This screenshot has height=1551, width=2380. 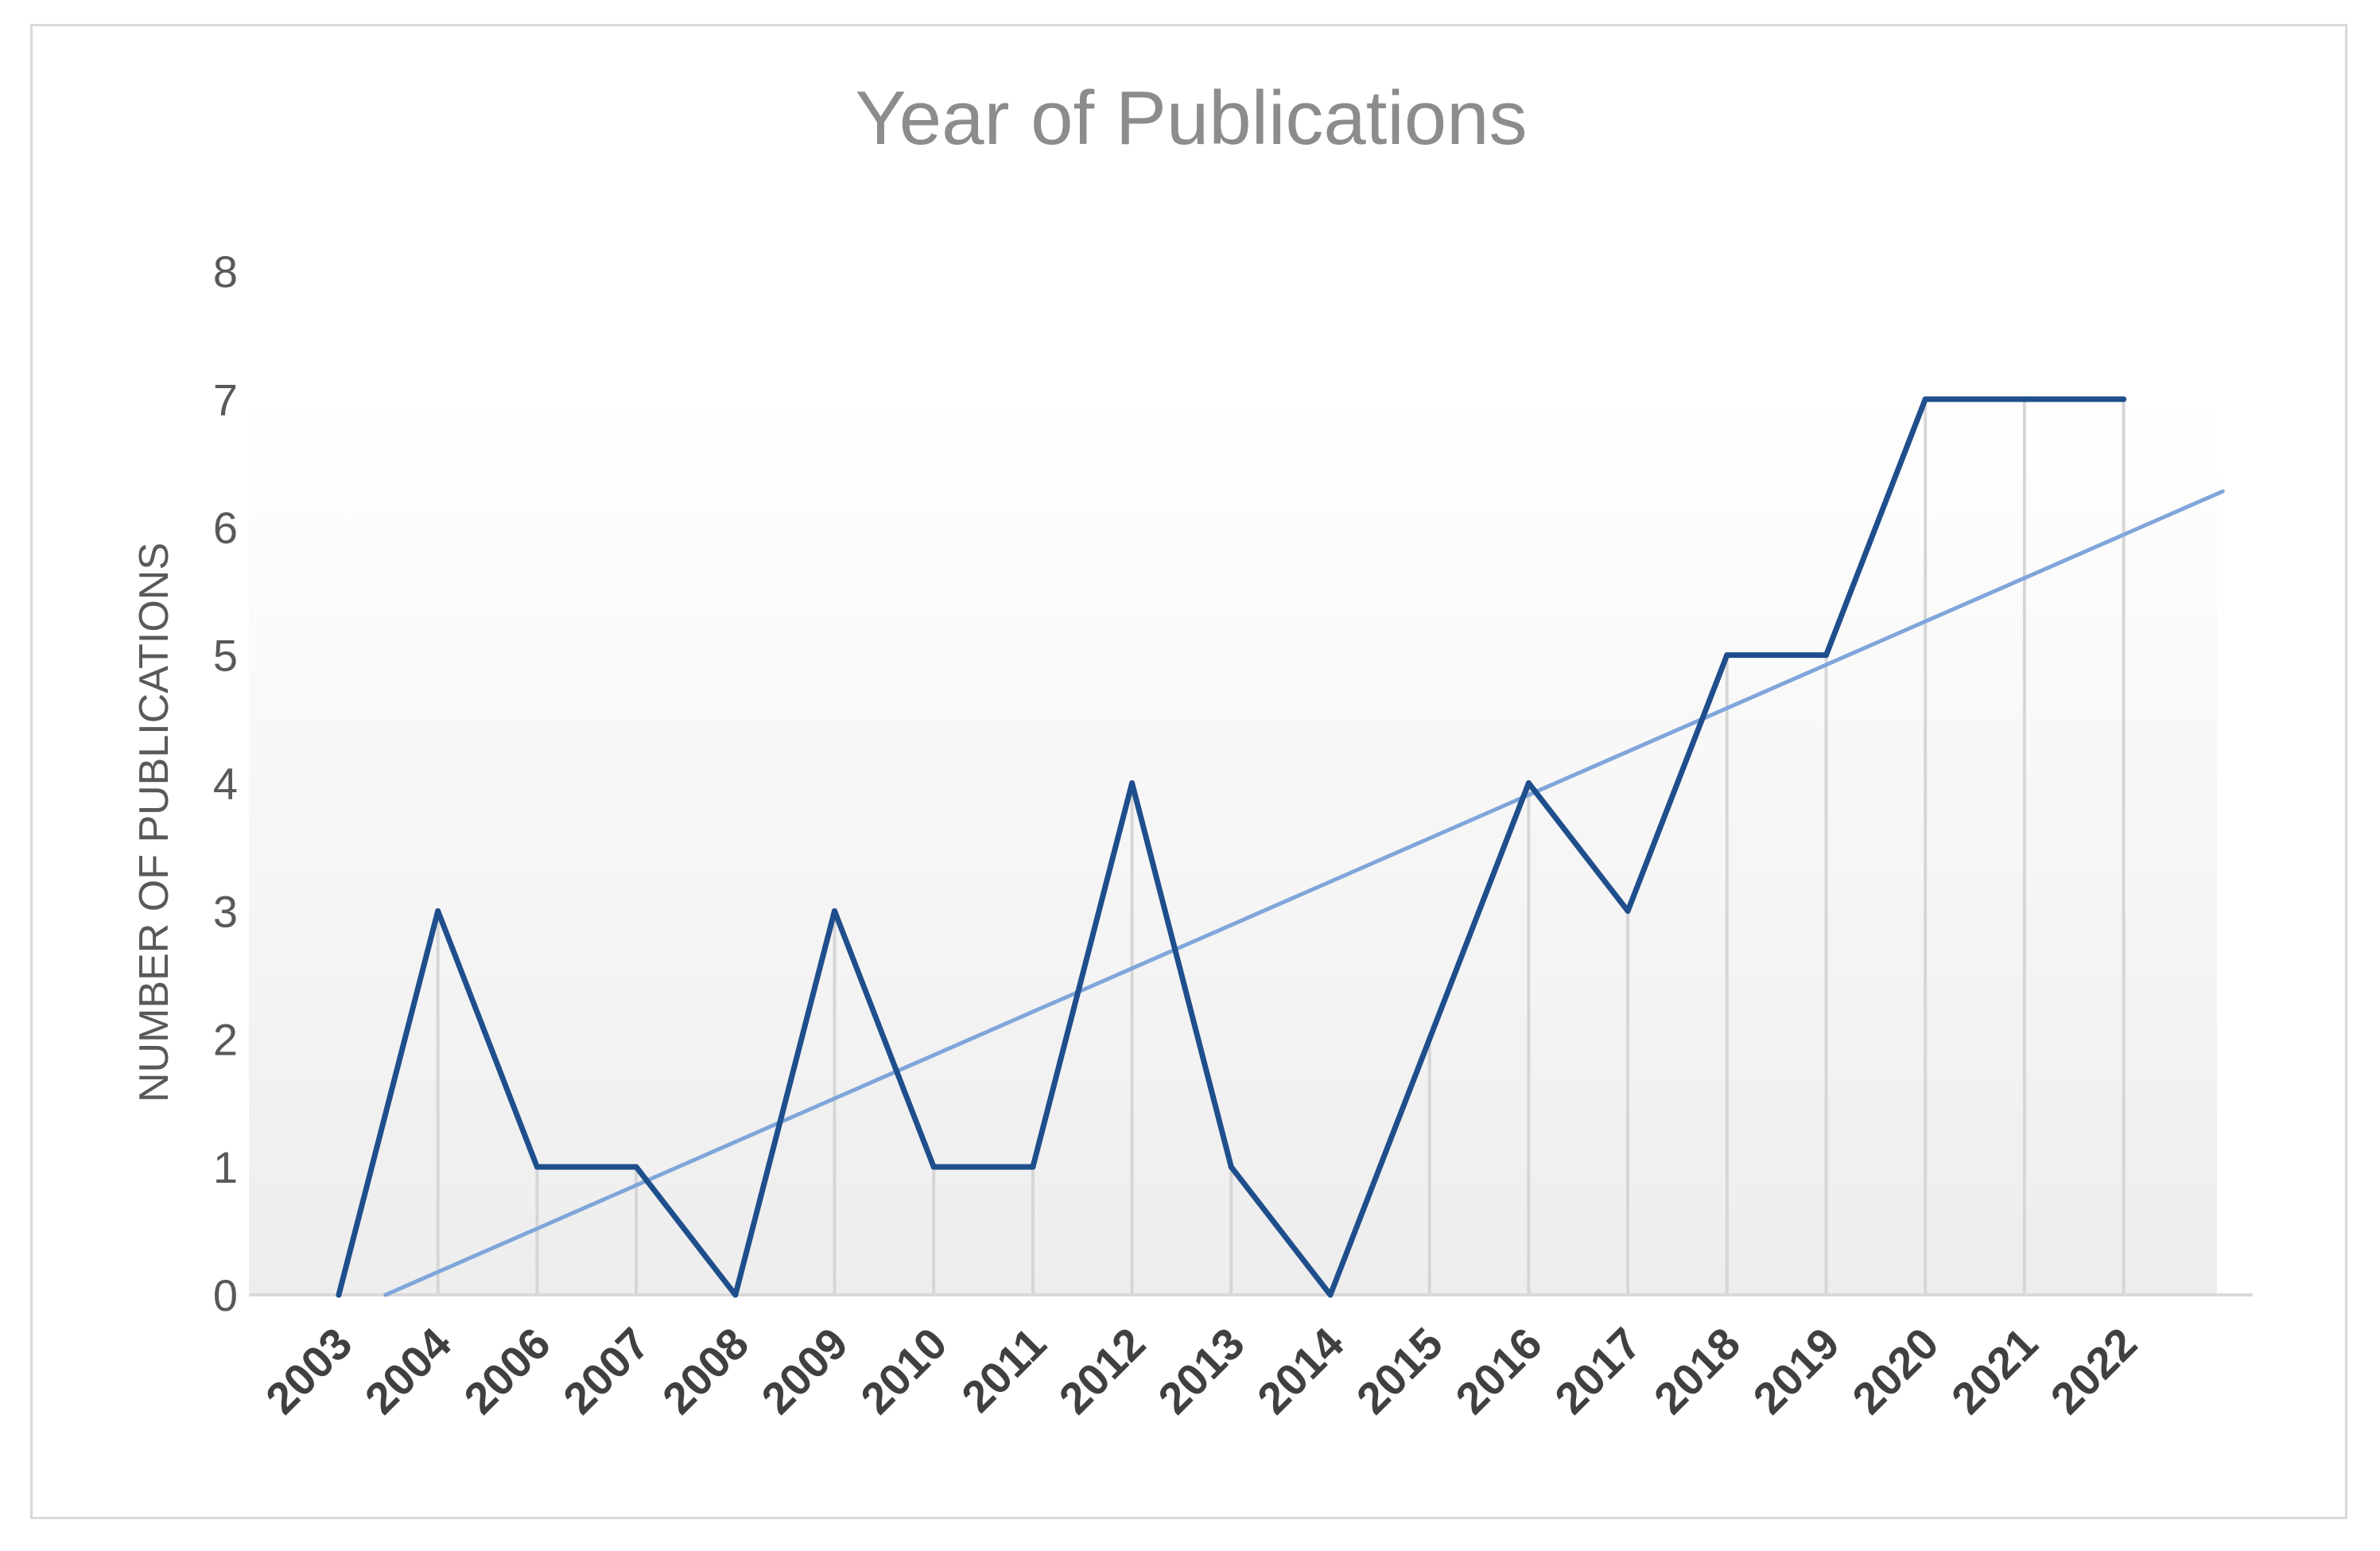 What do you see at coordinates (226, 911) in the screenshot?
I see `y-tick-label: 3` at bounding box center [226, 911].